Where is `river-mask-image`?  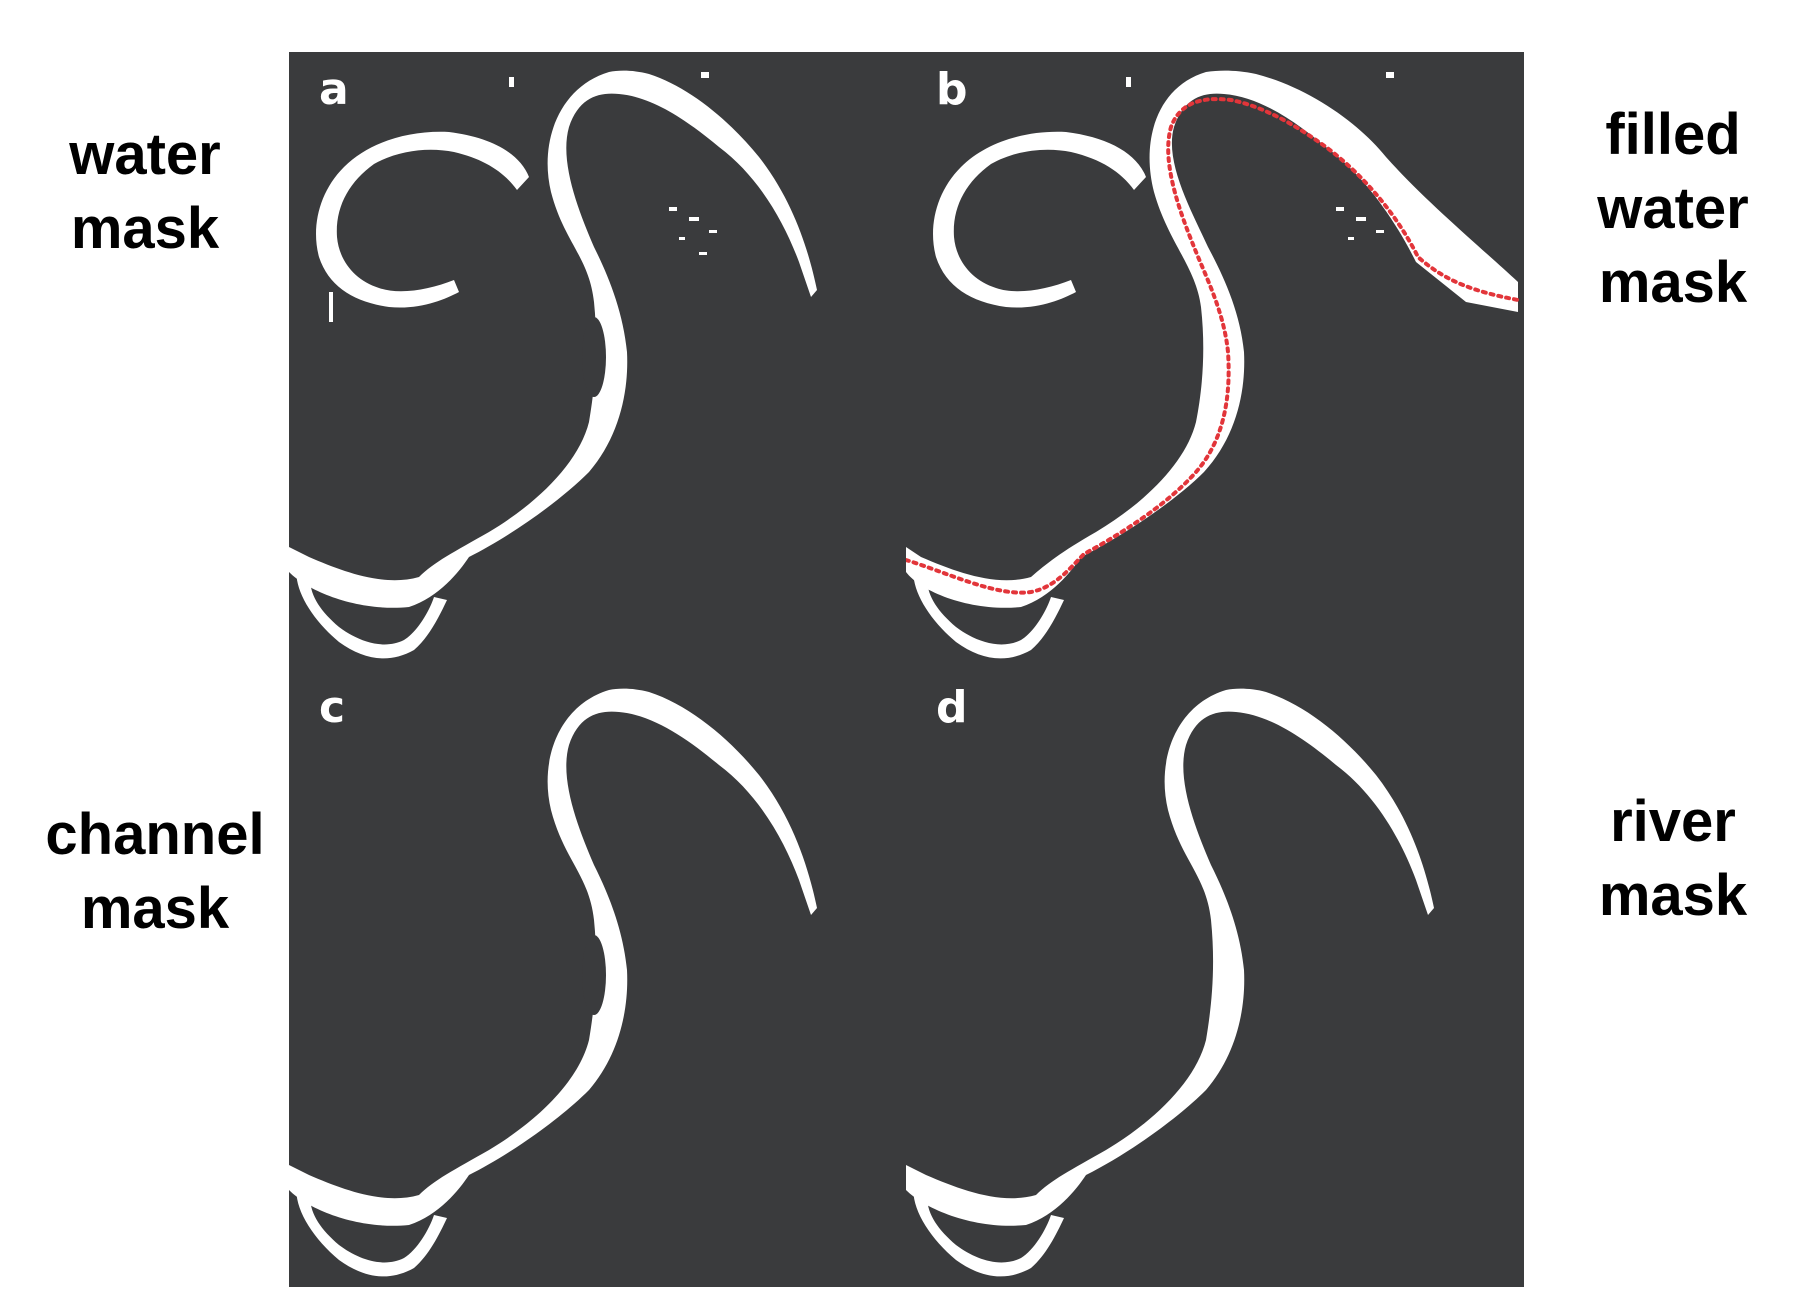
river-mask-image is located at coordinates (1170, 982).